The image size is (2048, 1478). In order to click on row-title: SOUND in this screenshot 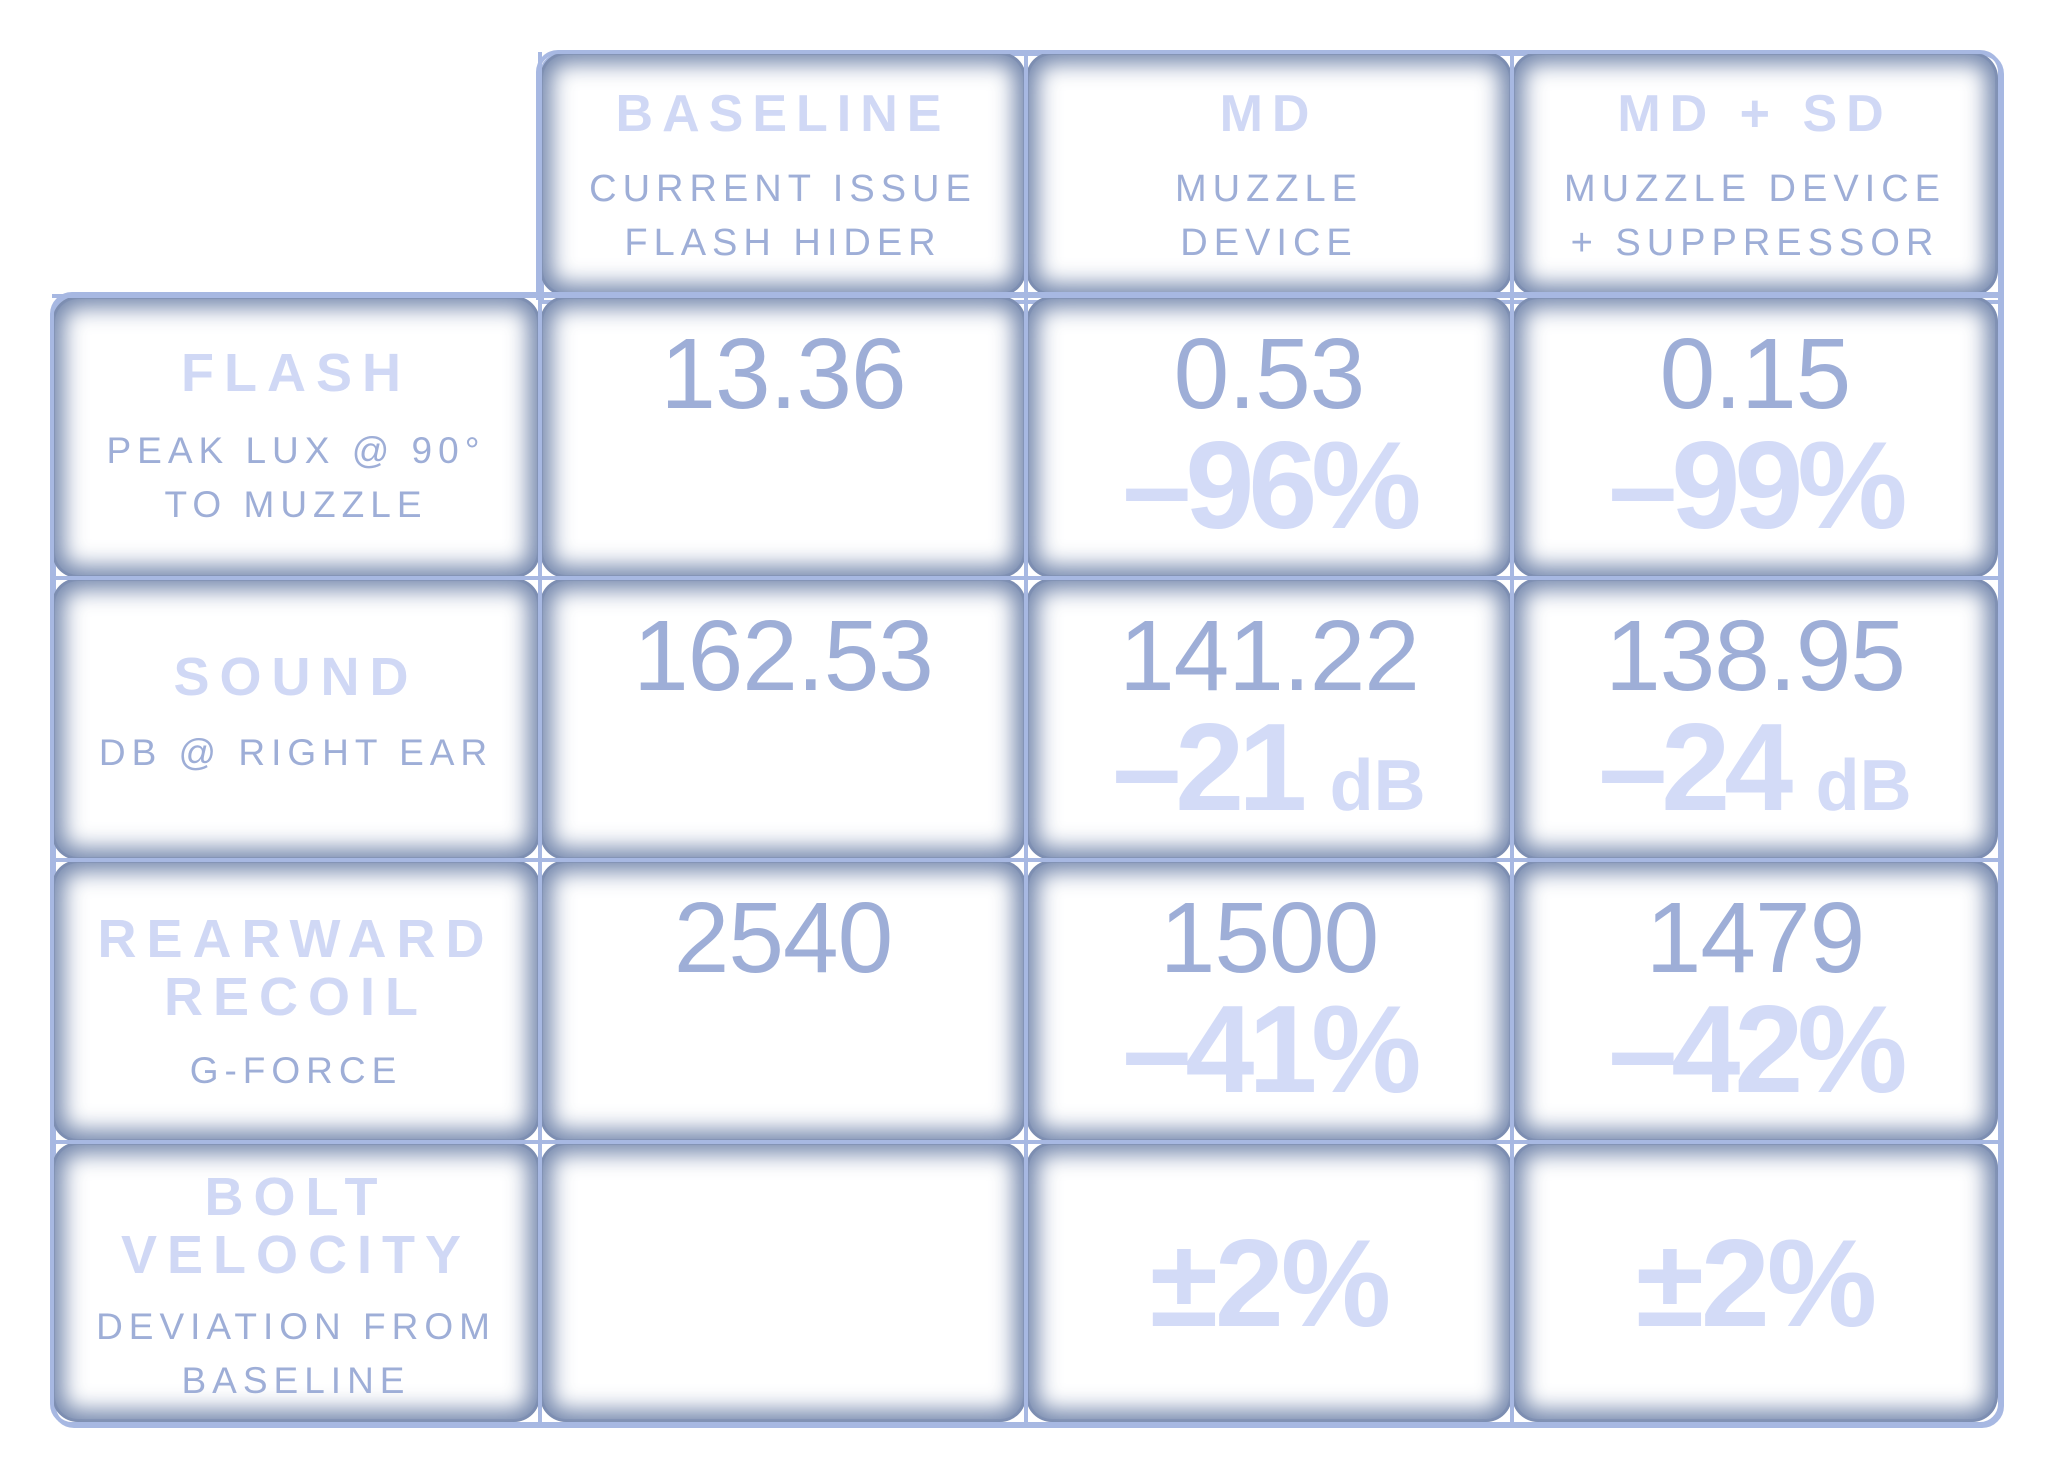, I will do `click(296, 677)`.